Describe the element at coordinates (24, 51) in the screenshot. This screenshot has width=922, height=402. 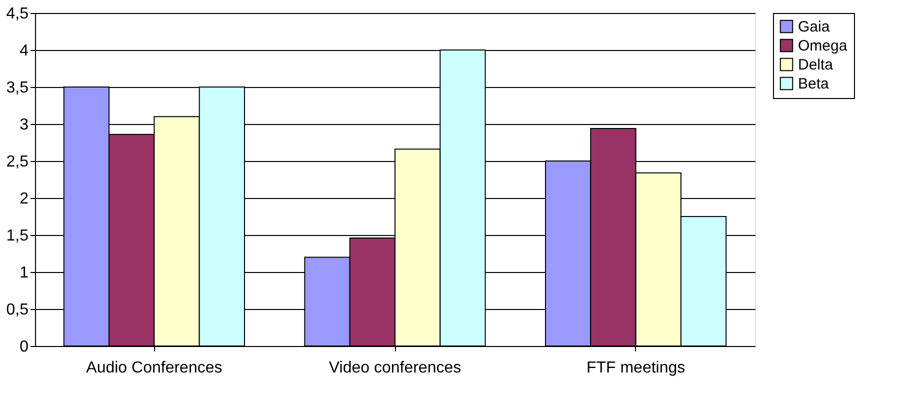
I see `y-tick-label: 4` at that location.